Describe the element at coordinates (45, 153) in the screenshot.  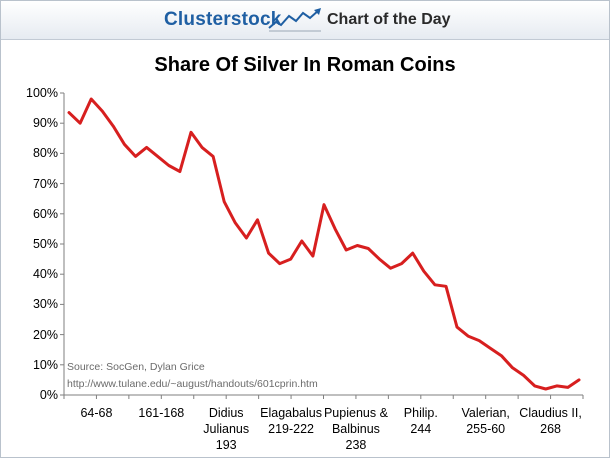
I see `y-tick-label: 80%` at that location.